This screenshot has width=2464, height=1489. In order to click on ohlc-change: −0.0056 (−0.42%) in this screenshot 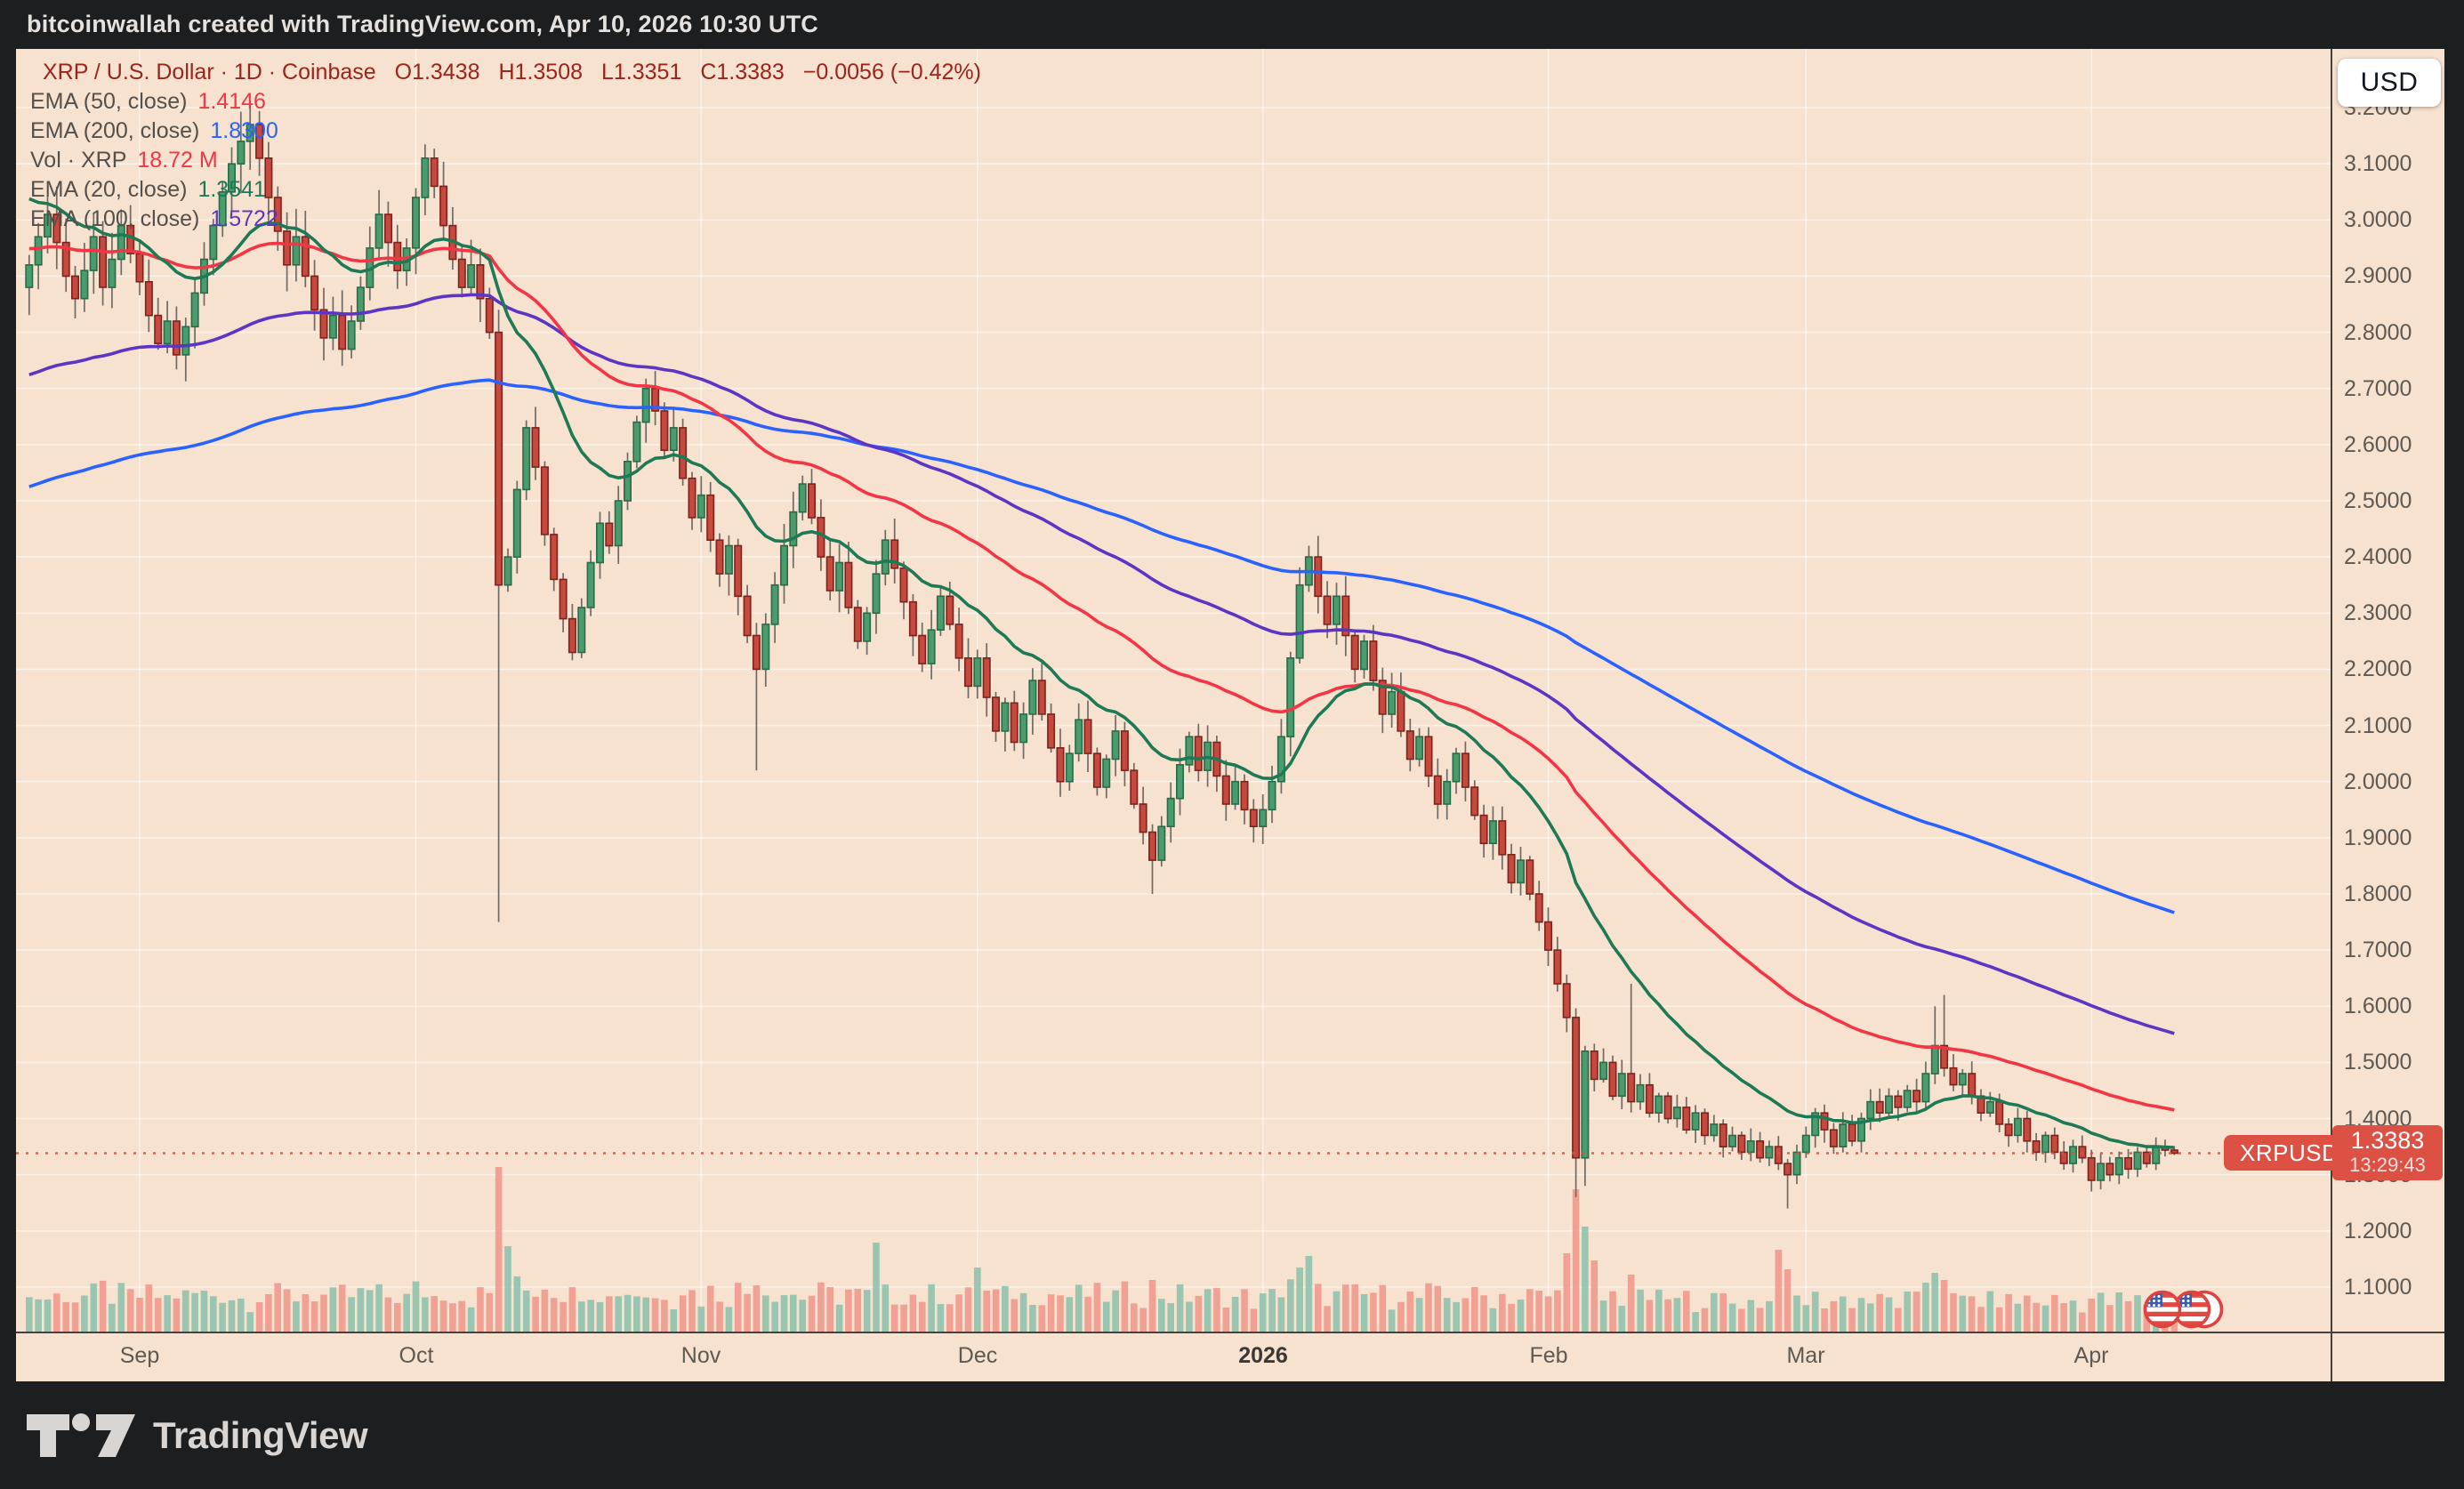, I will do `click(892, 72)`.